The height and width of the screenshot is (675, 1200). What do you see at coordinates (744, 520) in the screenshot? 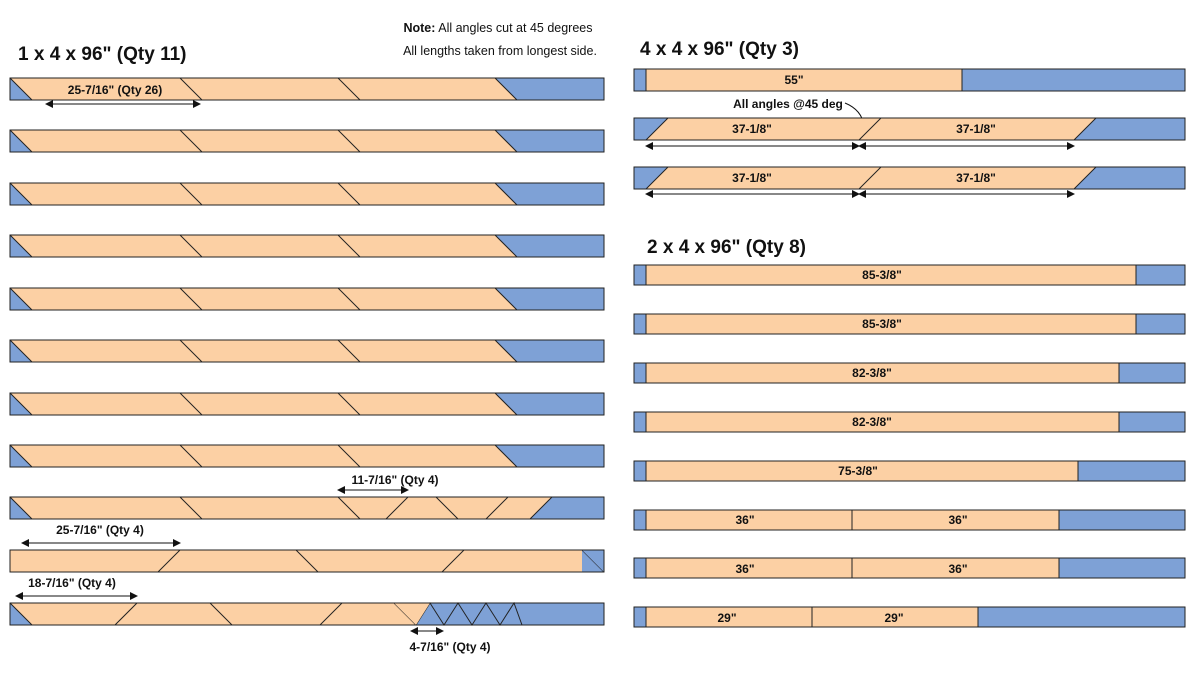
I see `label-36-a: 36"` at bounding box center [744, 520].